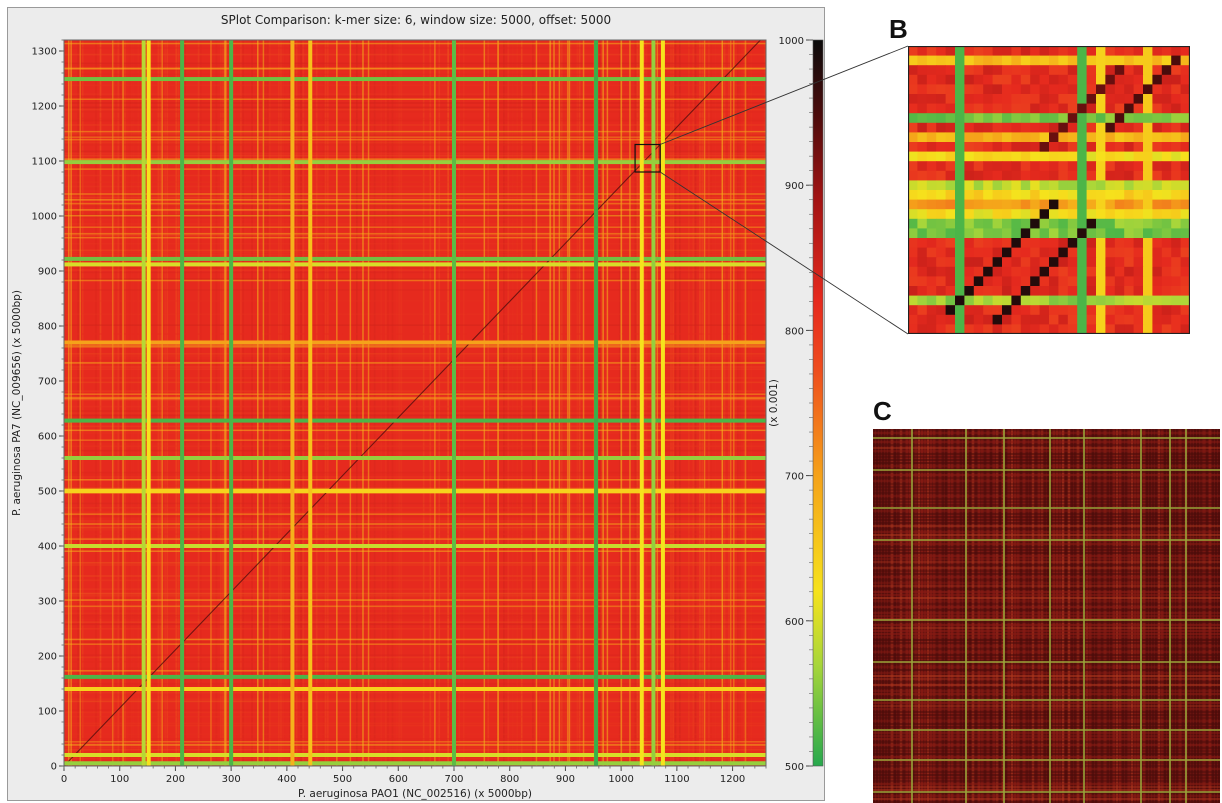  What do you see at coordinates (1054, 204) in the screenshot?
I see `diagonal-cell` at bounding box center [1054, 204].